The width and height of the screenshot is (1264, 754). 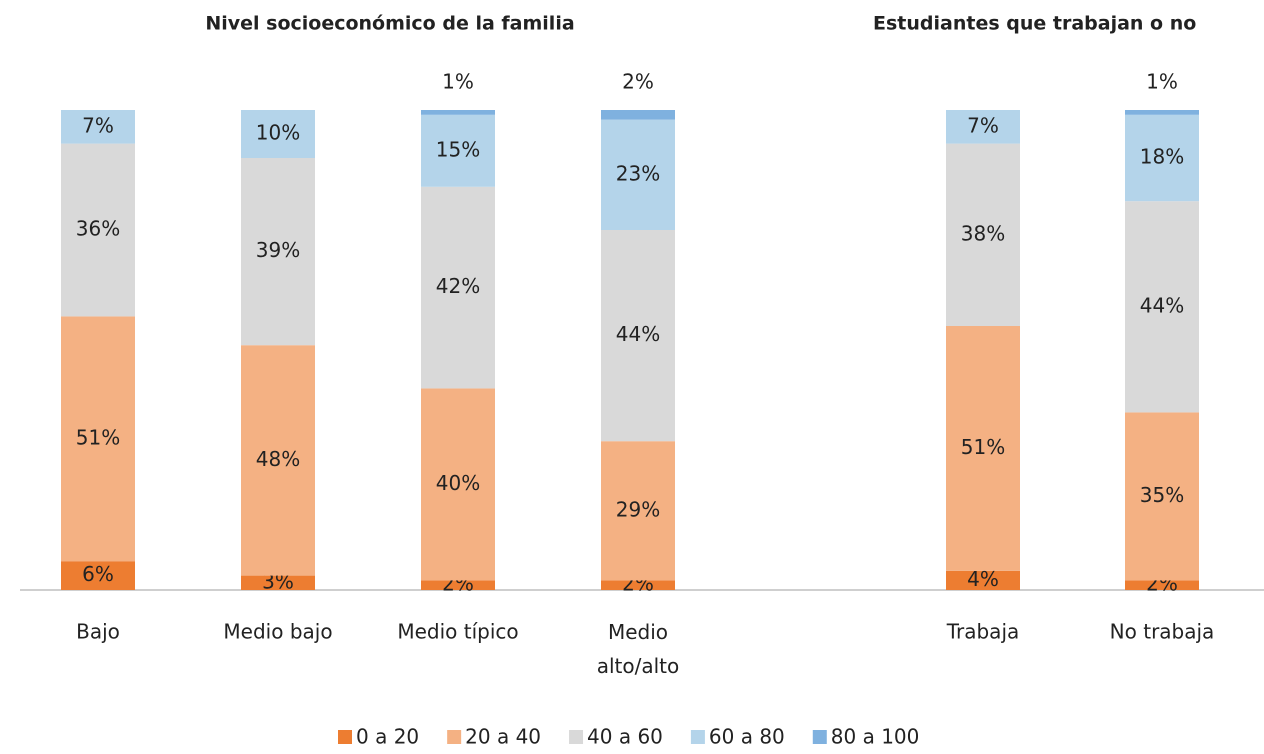 I want to click on data-label: 15%, so click(x=458, y=149).